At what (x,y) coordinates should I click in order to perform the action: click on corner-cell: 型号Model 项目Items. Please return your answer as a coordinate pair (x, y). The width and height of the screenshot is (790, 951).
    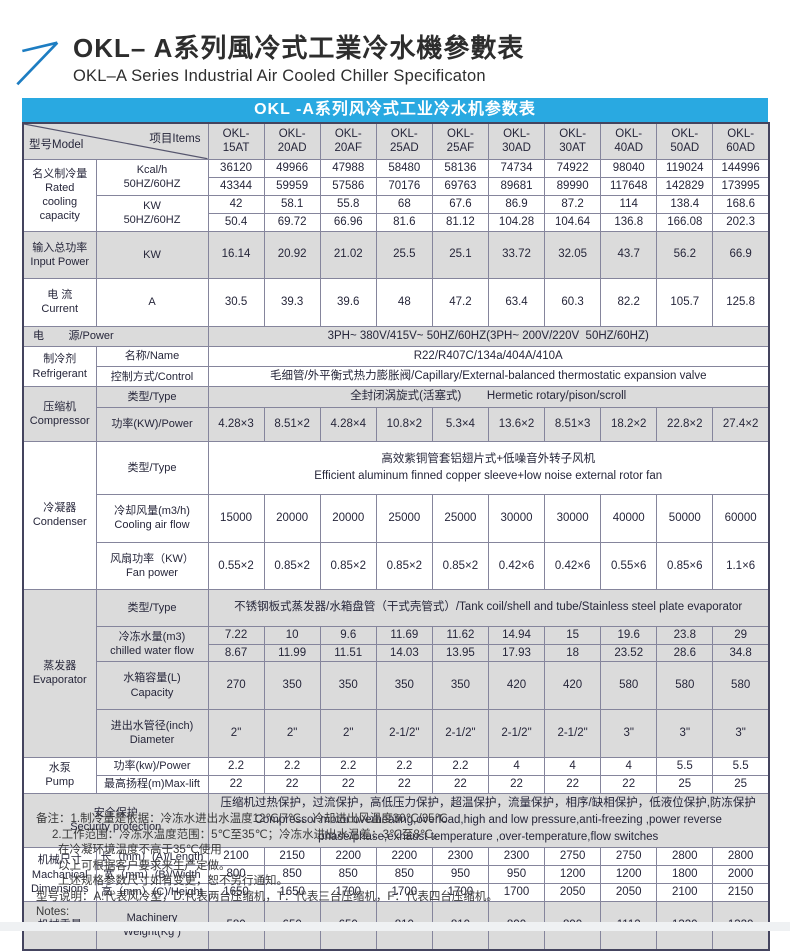
    Looking at the image, I should click on (115, 141).